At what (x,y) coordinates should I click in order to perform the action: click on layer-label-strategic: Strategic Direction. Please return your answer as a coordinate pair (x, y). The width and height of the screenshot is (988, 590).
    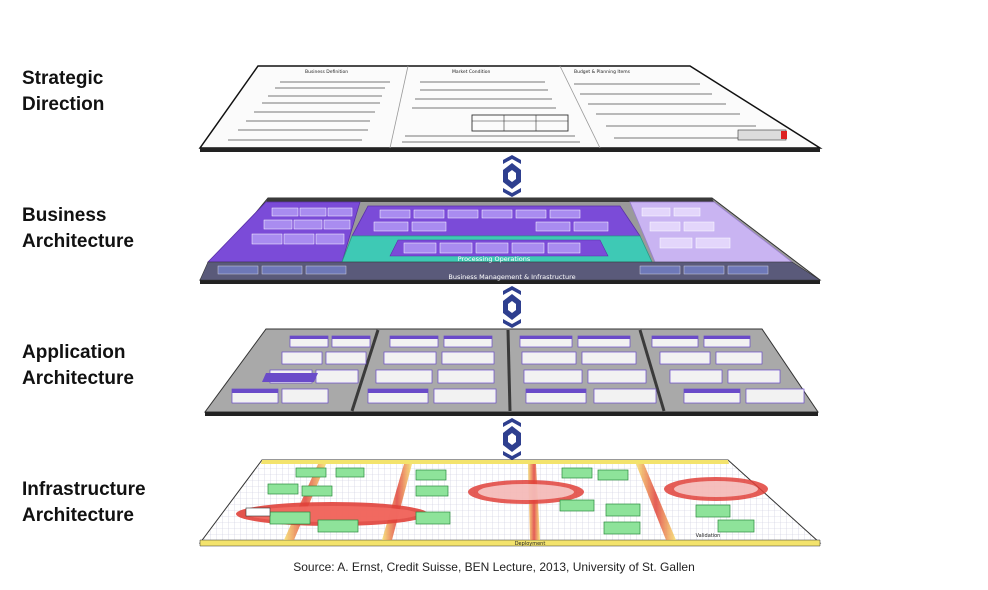
    Looking at the image, I should click on (63, 91).